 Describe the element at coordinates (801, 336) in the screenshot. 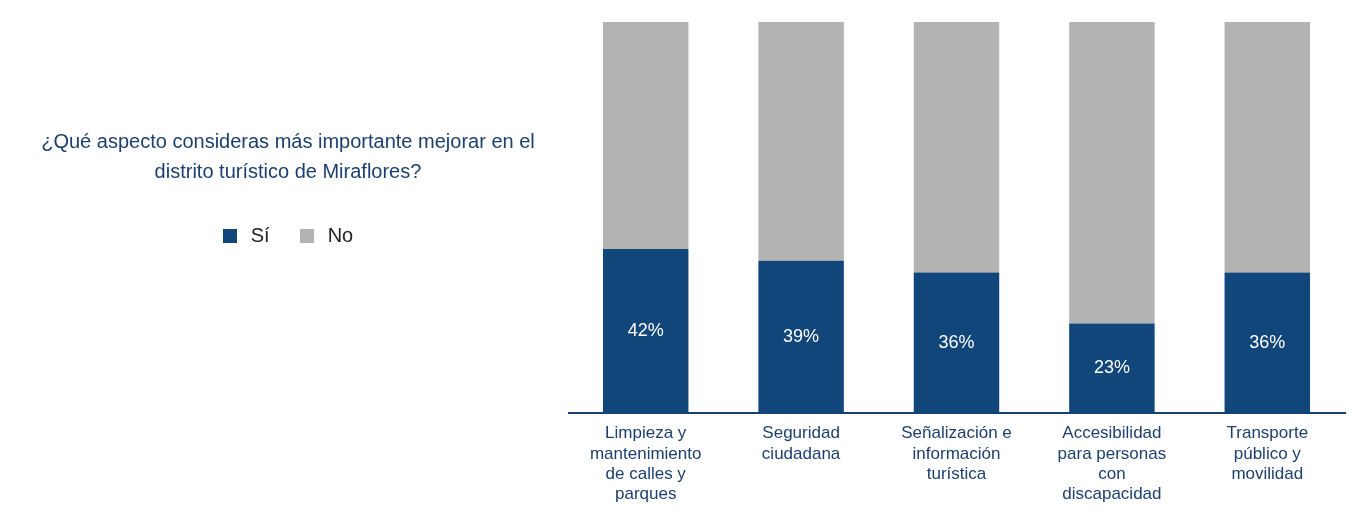

I see `data-label: 39%` at that location.